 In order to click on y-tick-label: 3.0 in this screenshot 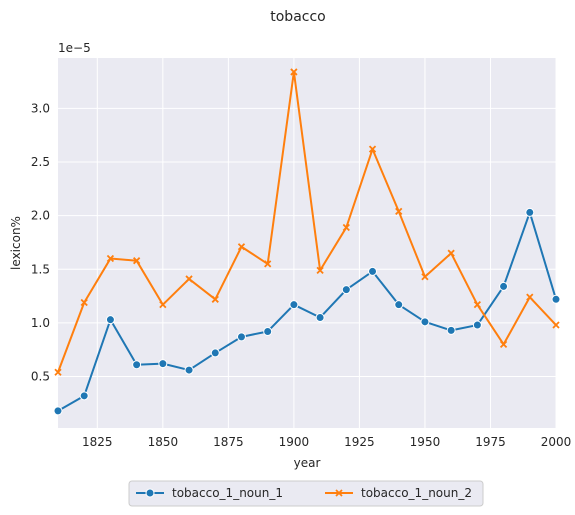, I will do `click(40, 108)`.